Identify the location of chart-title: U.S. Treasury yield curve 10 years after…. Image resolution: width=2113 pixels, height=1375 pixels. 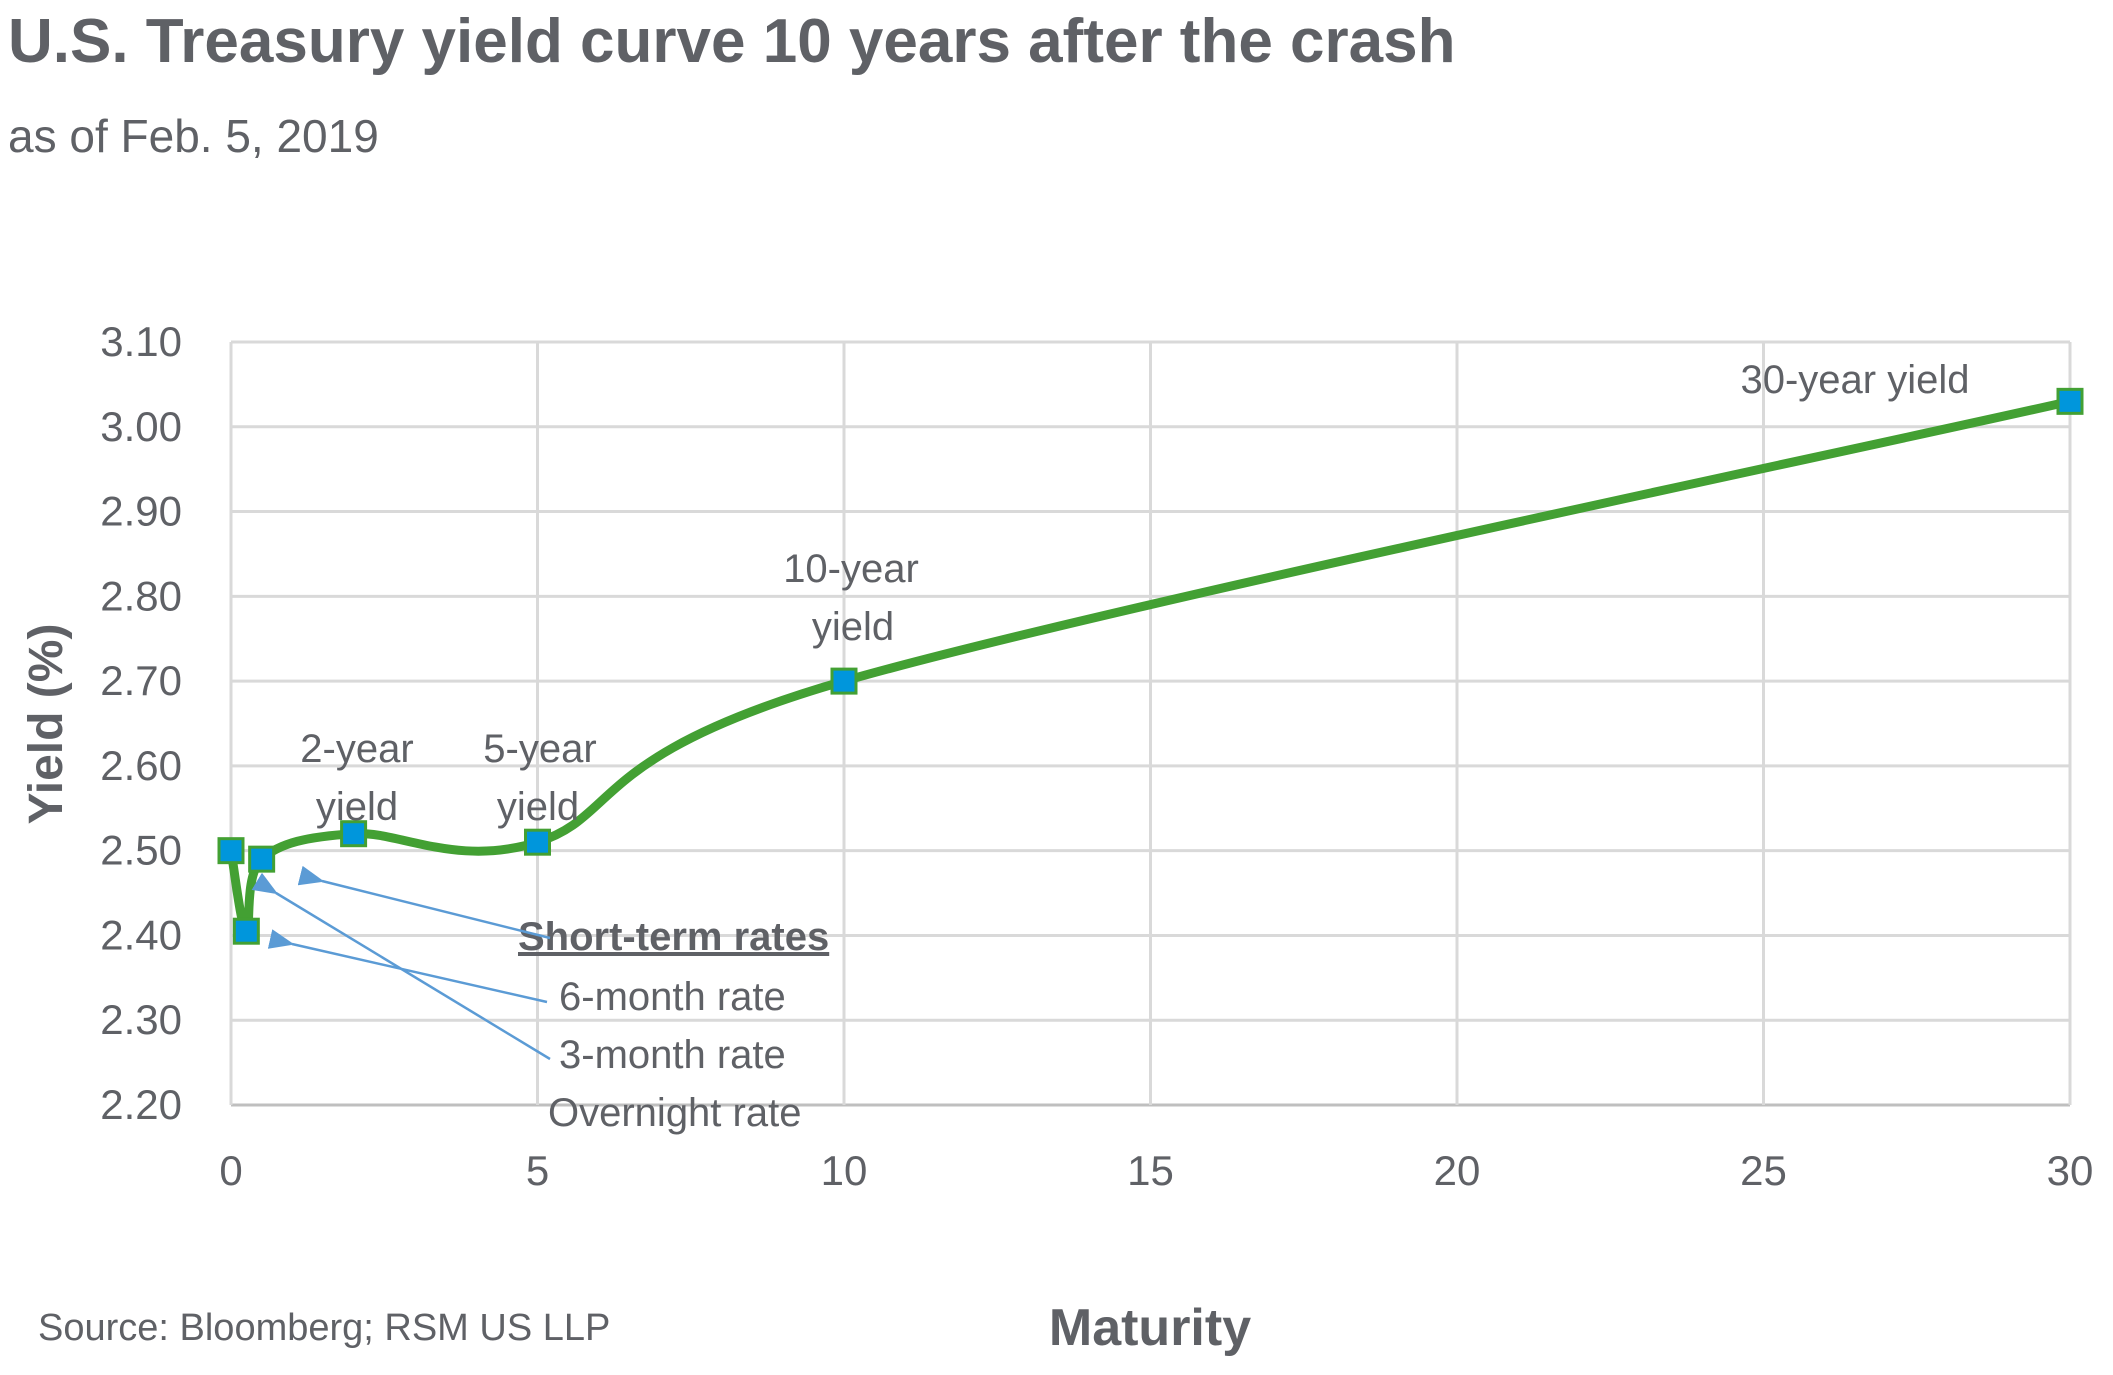
(731, 41).